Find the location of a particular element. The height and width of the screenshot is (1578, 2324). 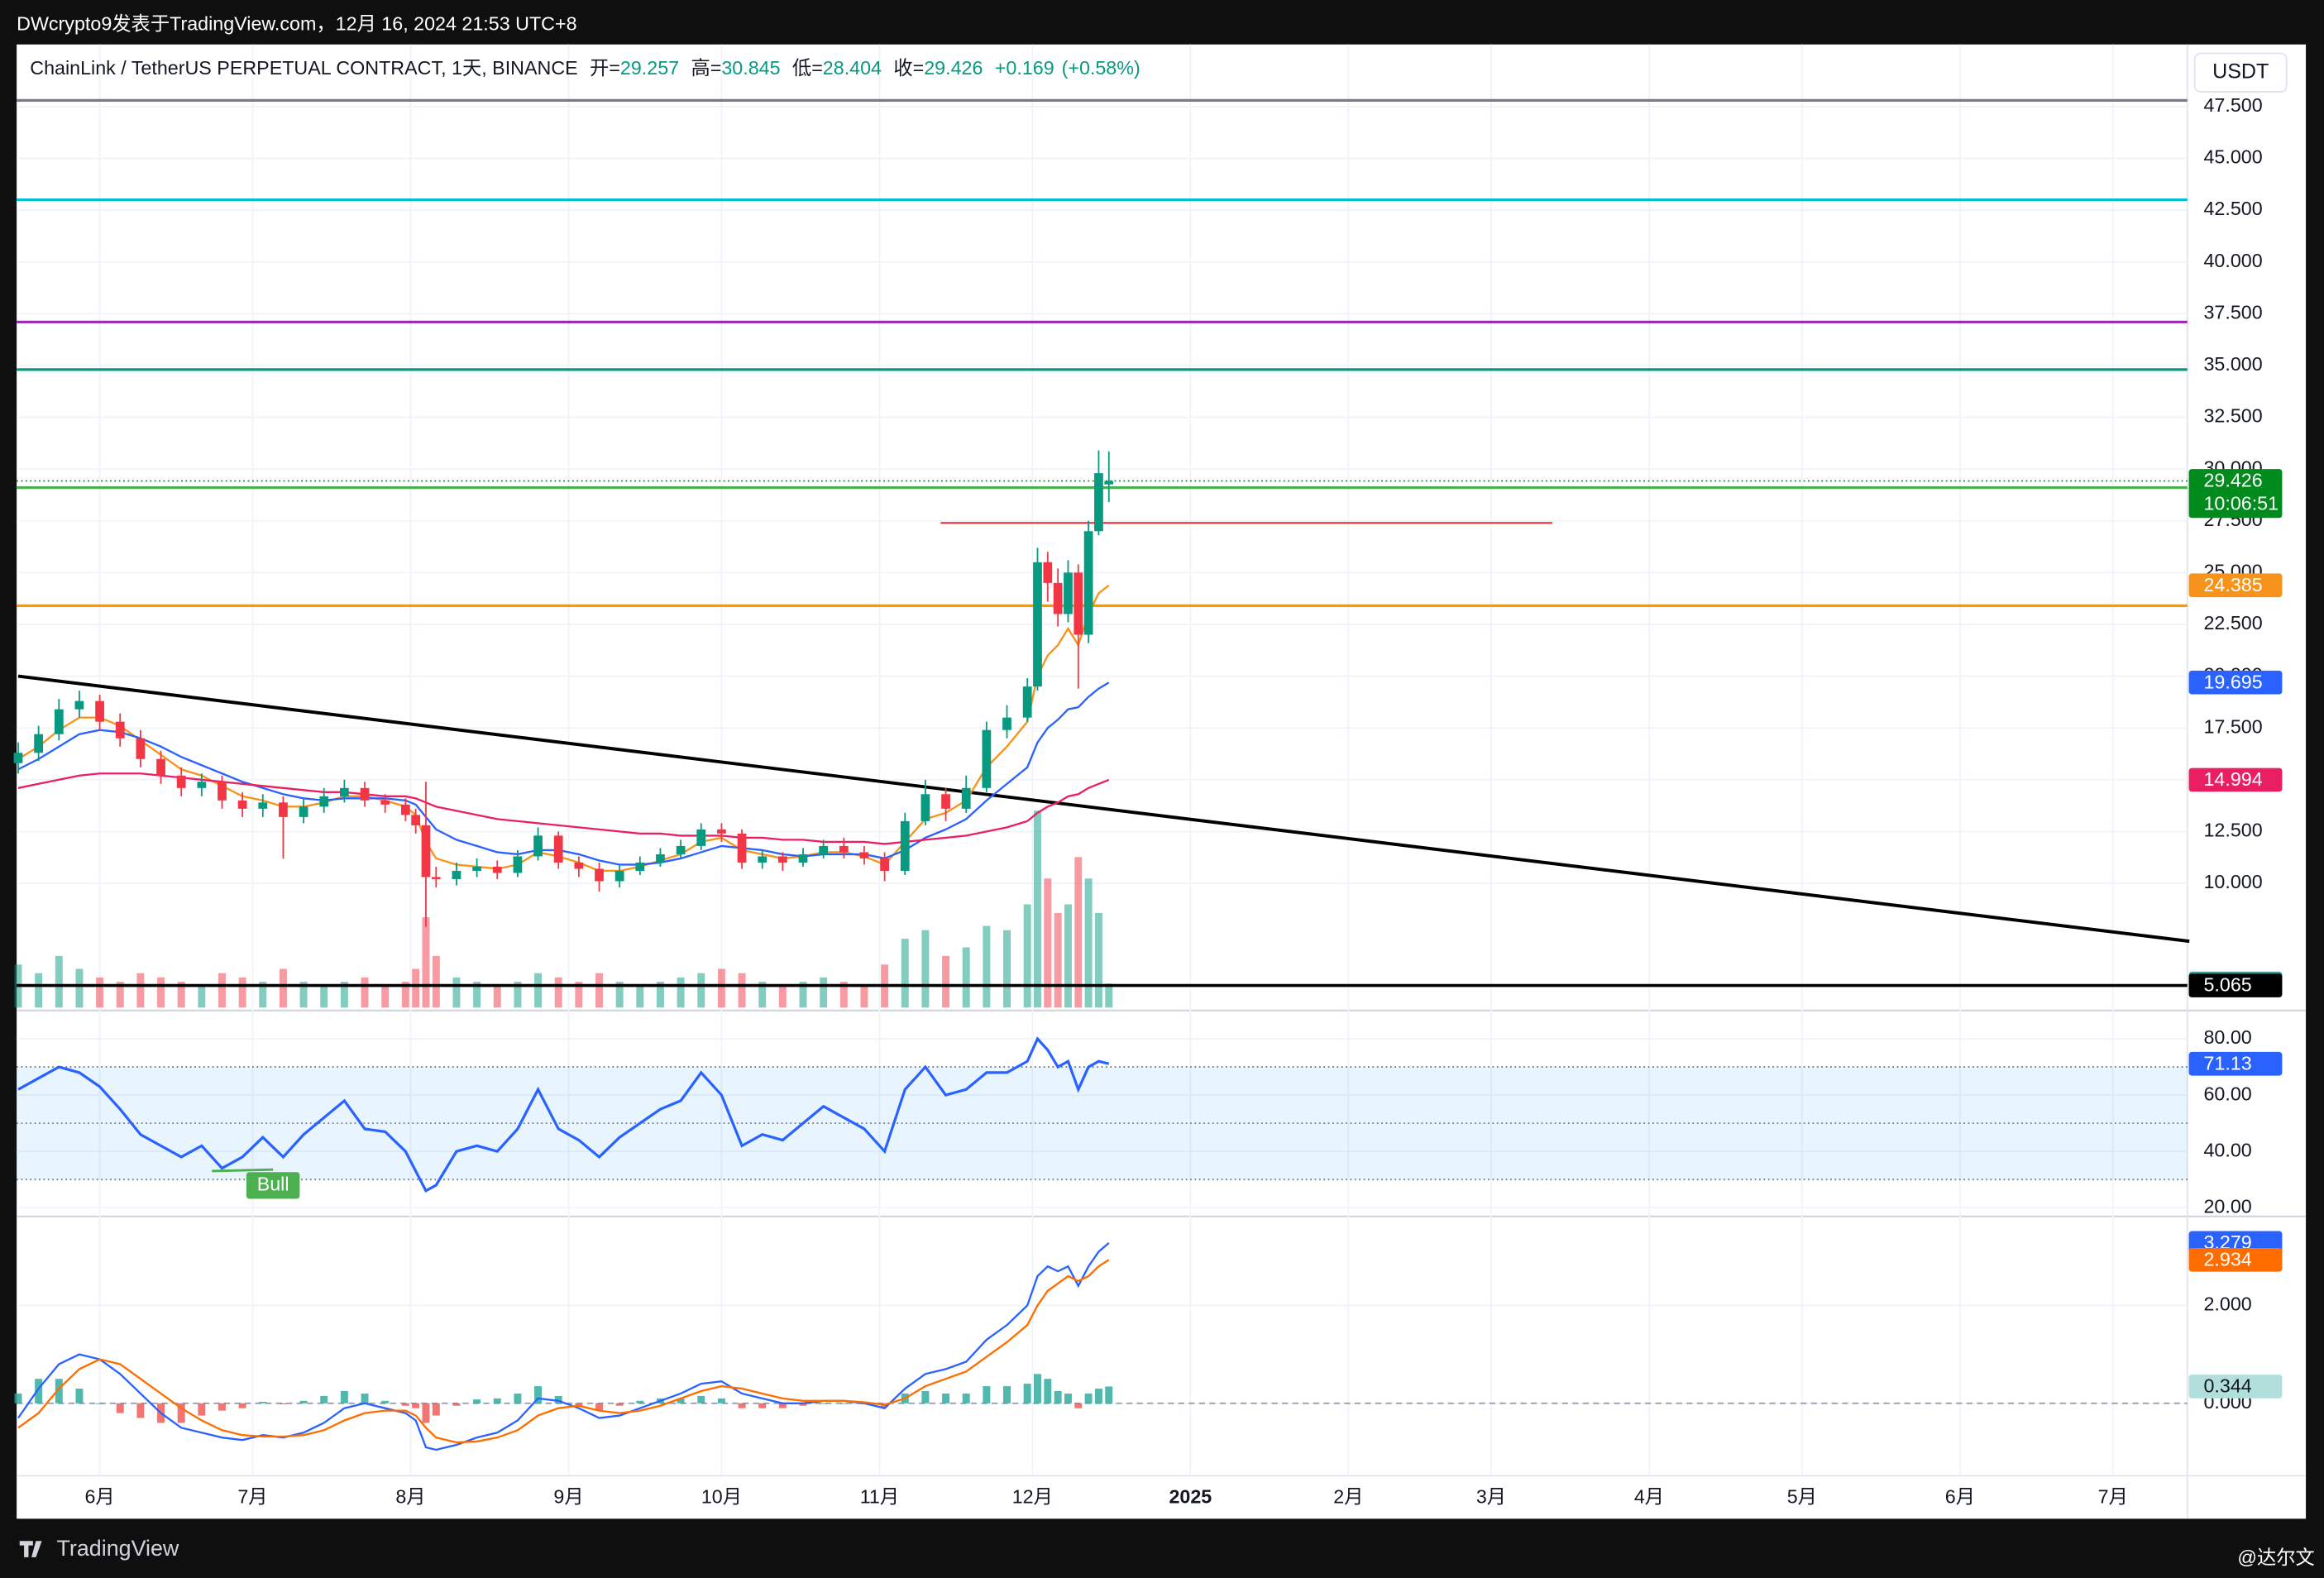

currency-button is located at coordinates (2241, 72).